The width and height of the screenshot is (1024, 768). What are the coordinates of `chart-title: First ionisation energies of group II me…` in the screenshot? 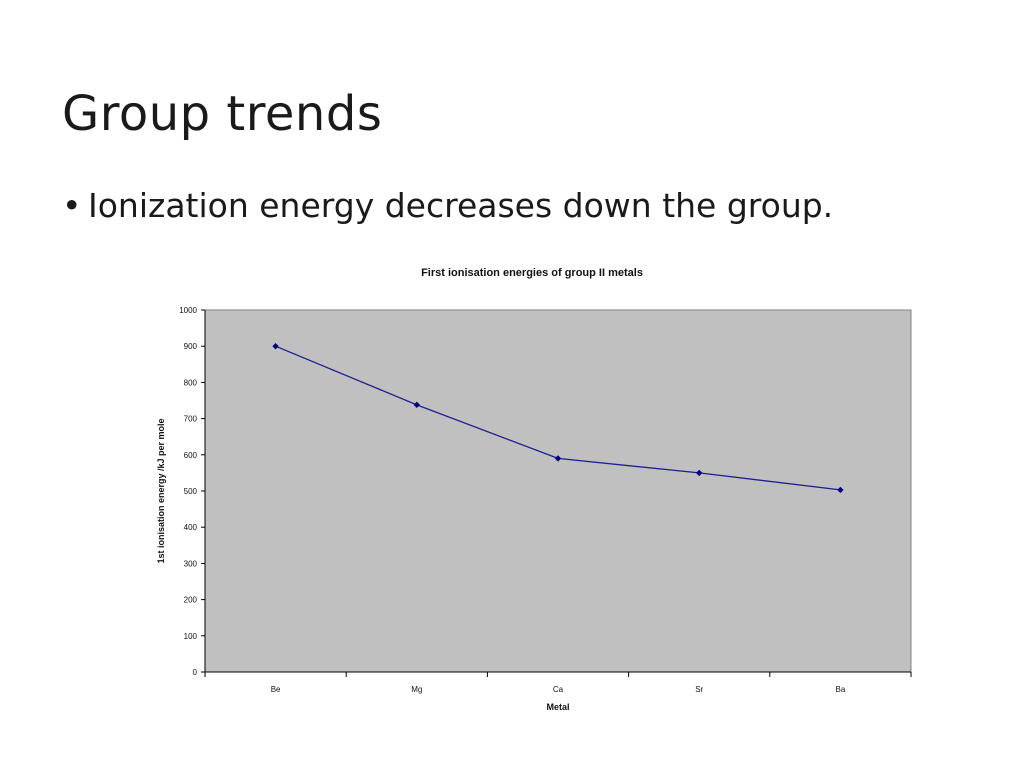 It's located at (532, 273).